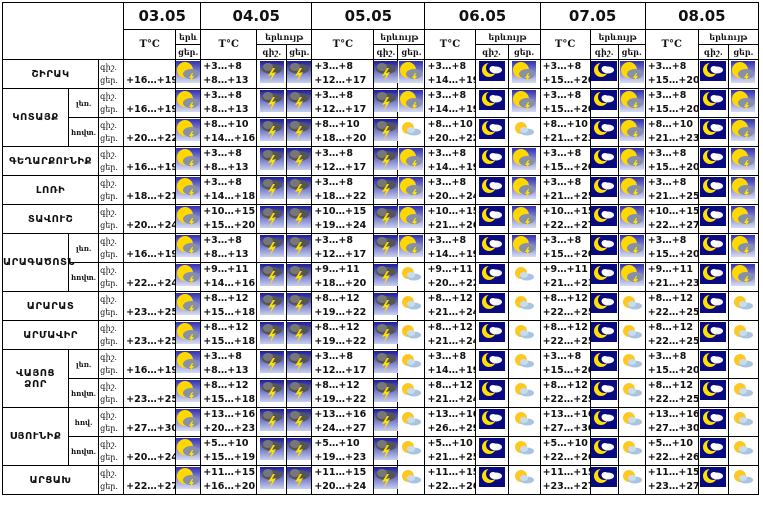  Describe the element at coordinates (111, 480) in the screenshot. I see `daypart-labels: գիշ. ցեր.` at that location.